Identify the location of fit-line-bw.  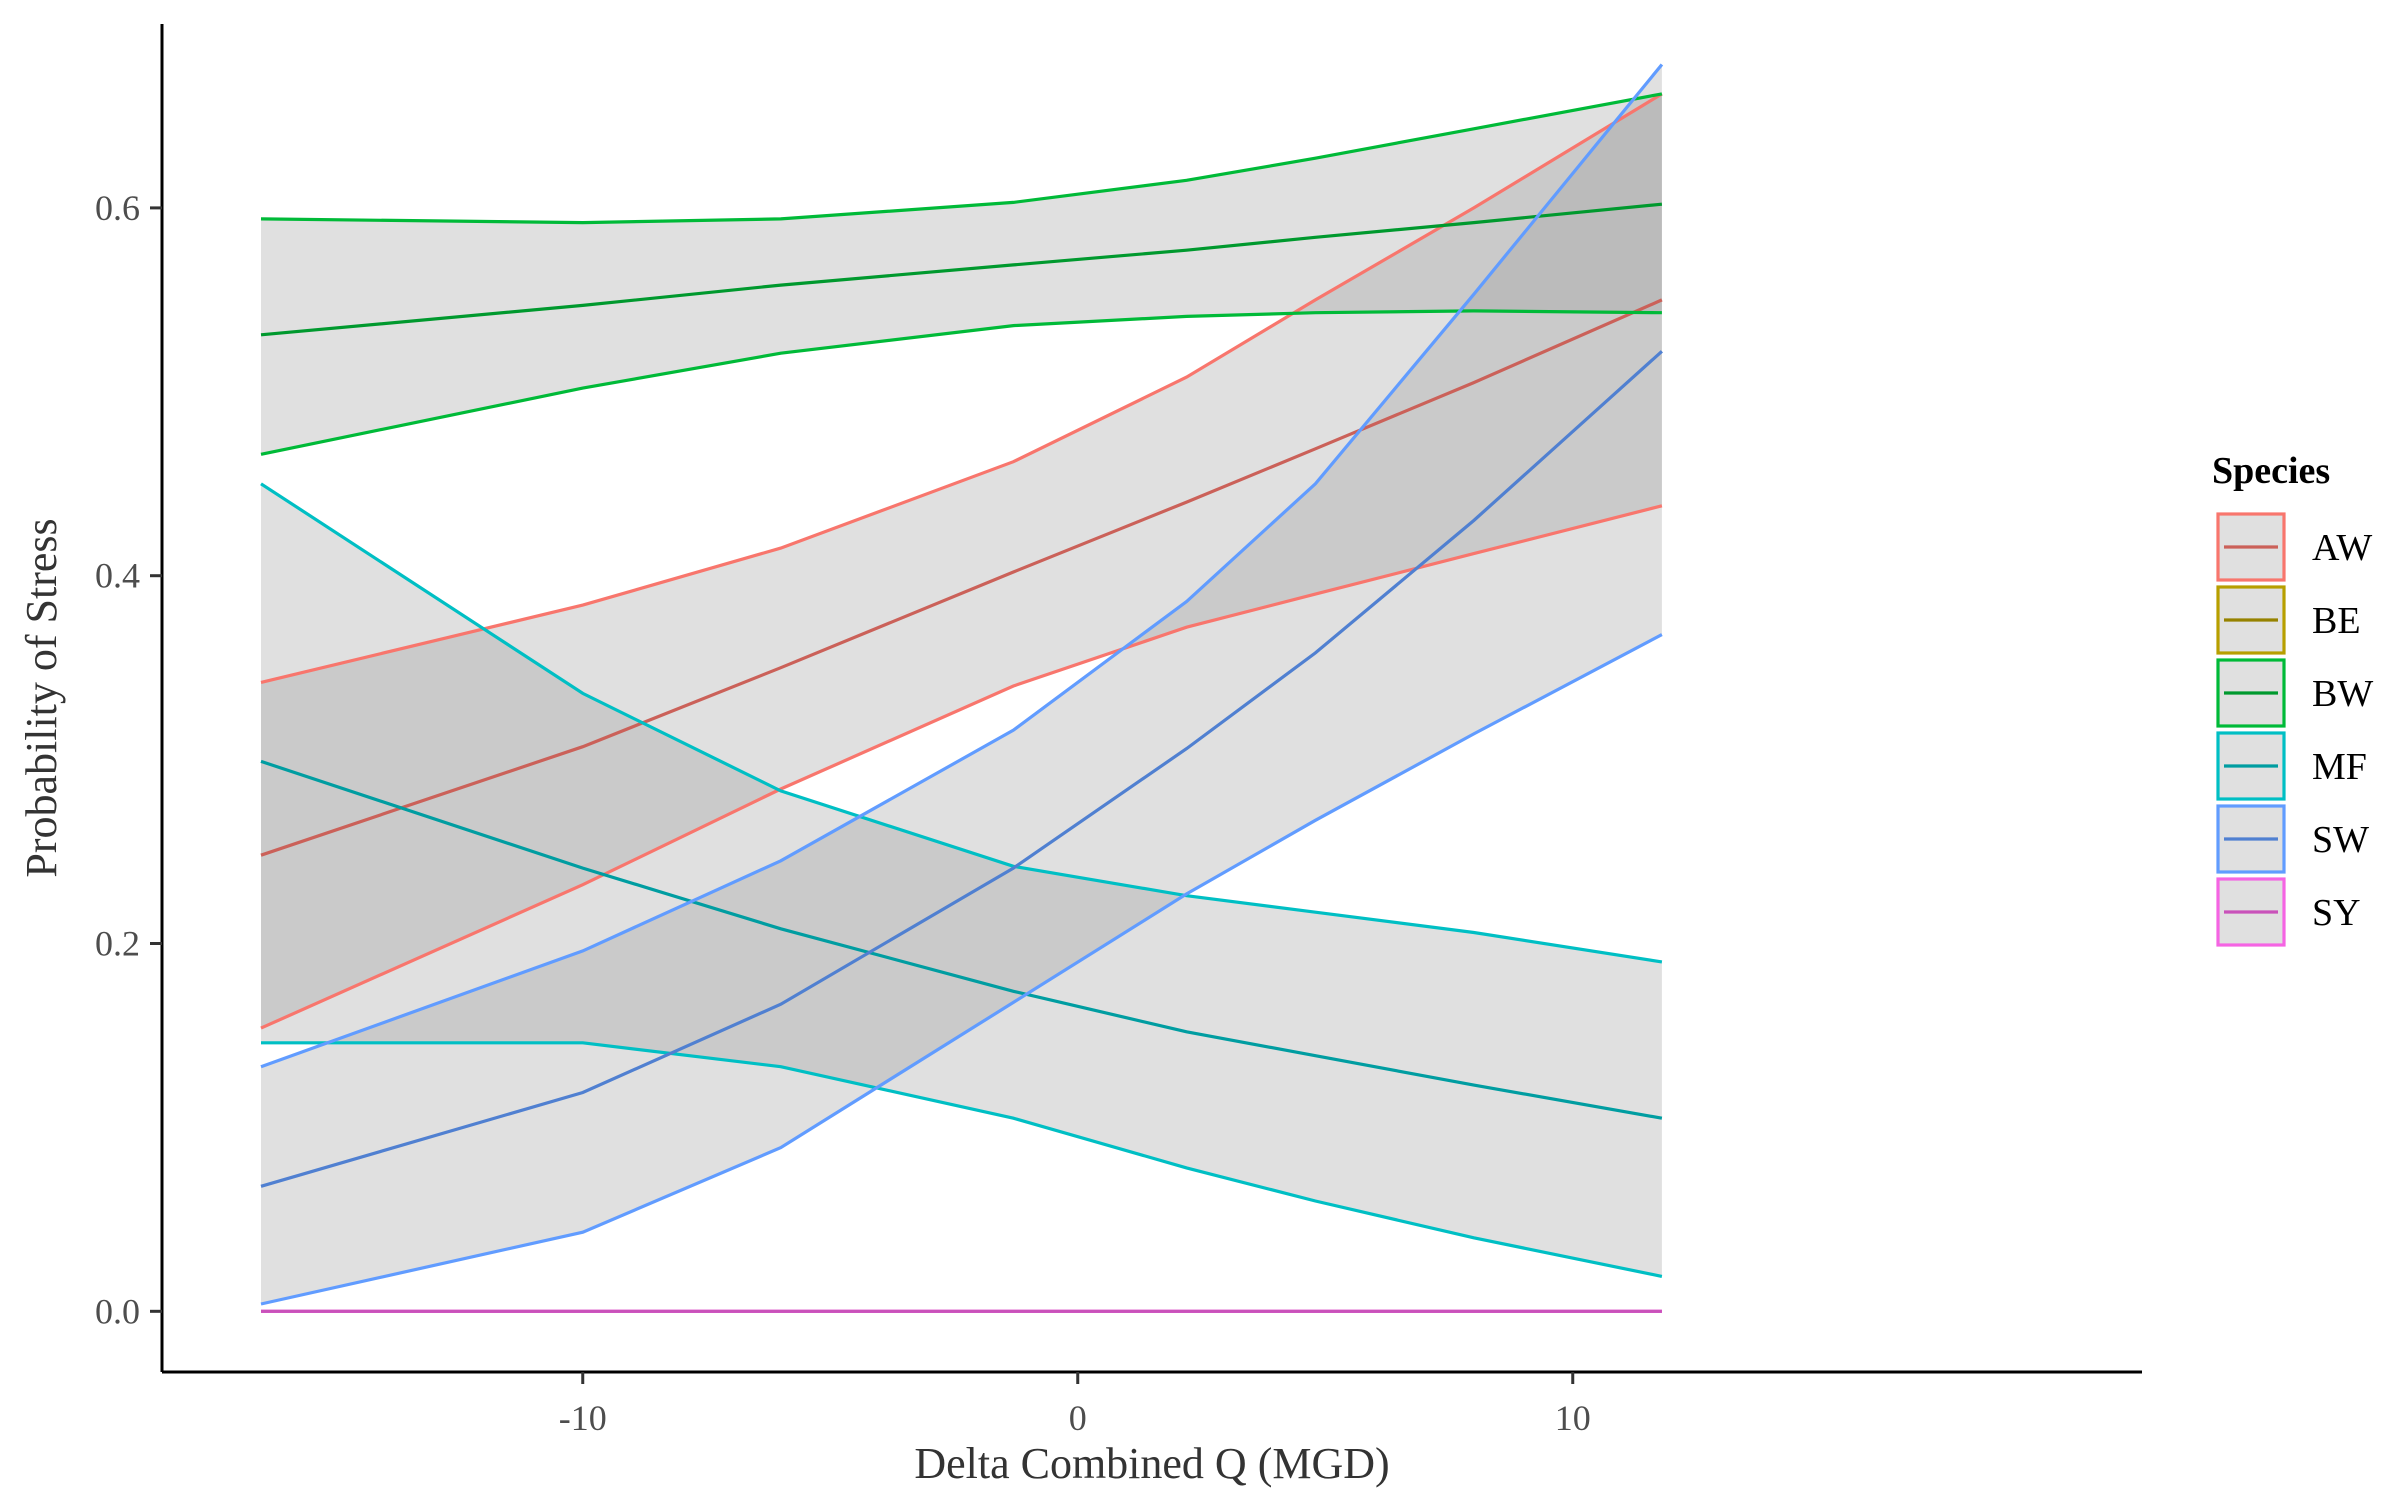
(961, 269).